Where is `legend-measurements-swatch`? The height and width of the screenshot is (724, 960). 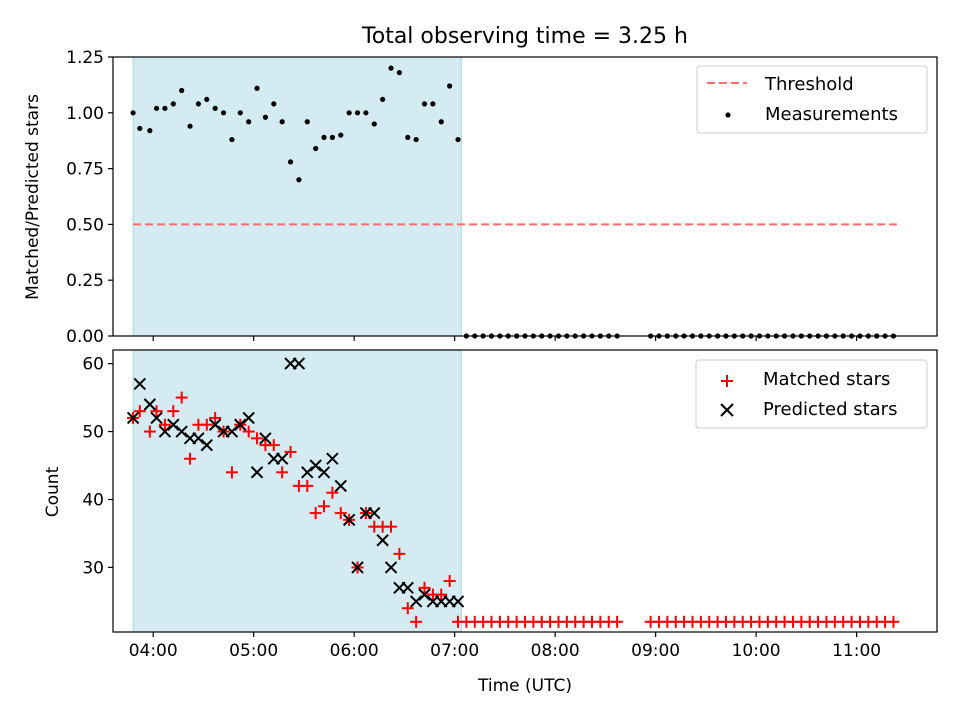 legend-measurements-swatch is located at coordinates (728, 115).